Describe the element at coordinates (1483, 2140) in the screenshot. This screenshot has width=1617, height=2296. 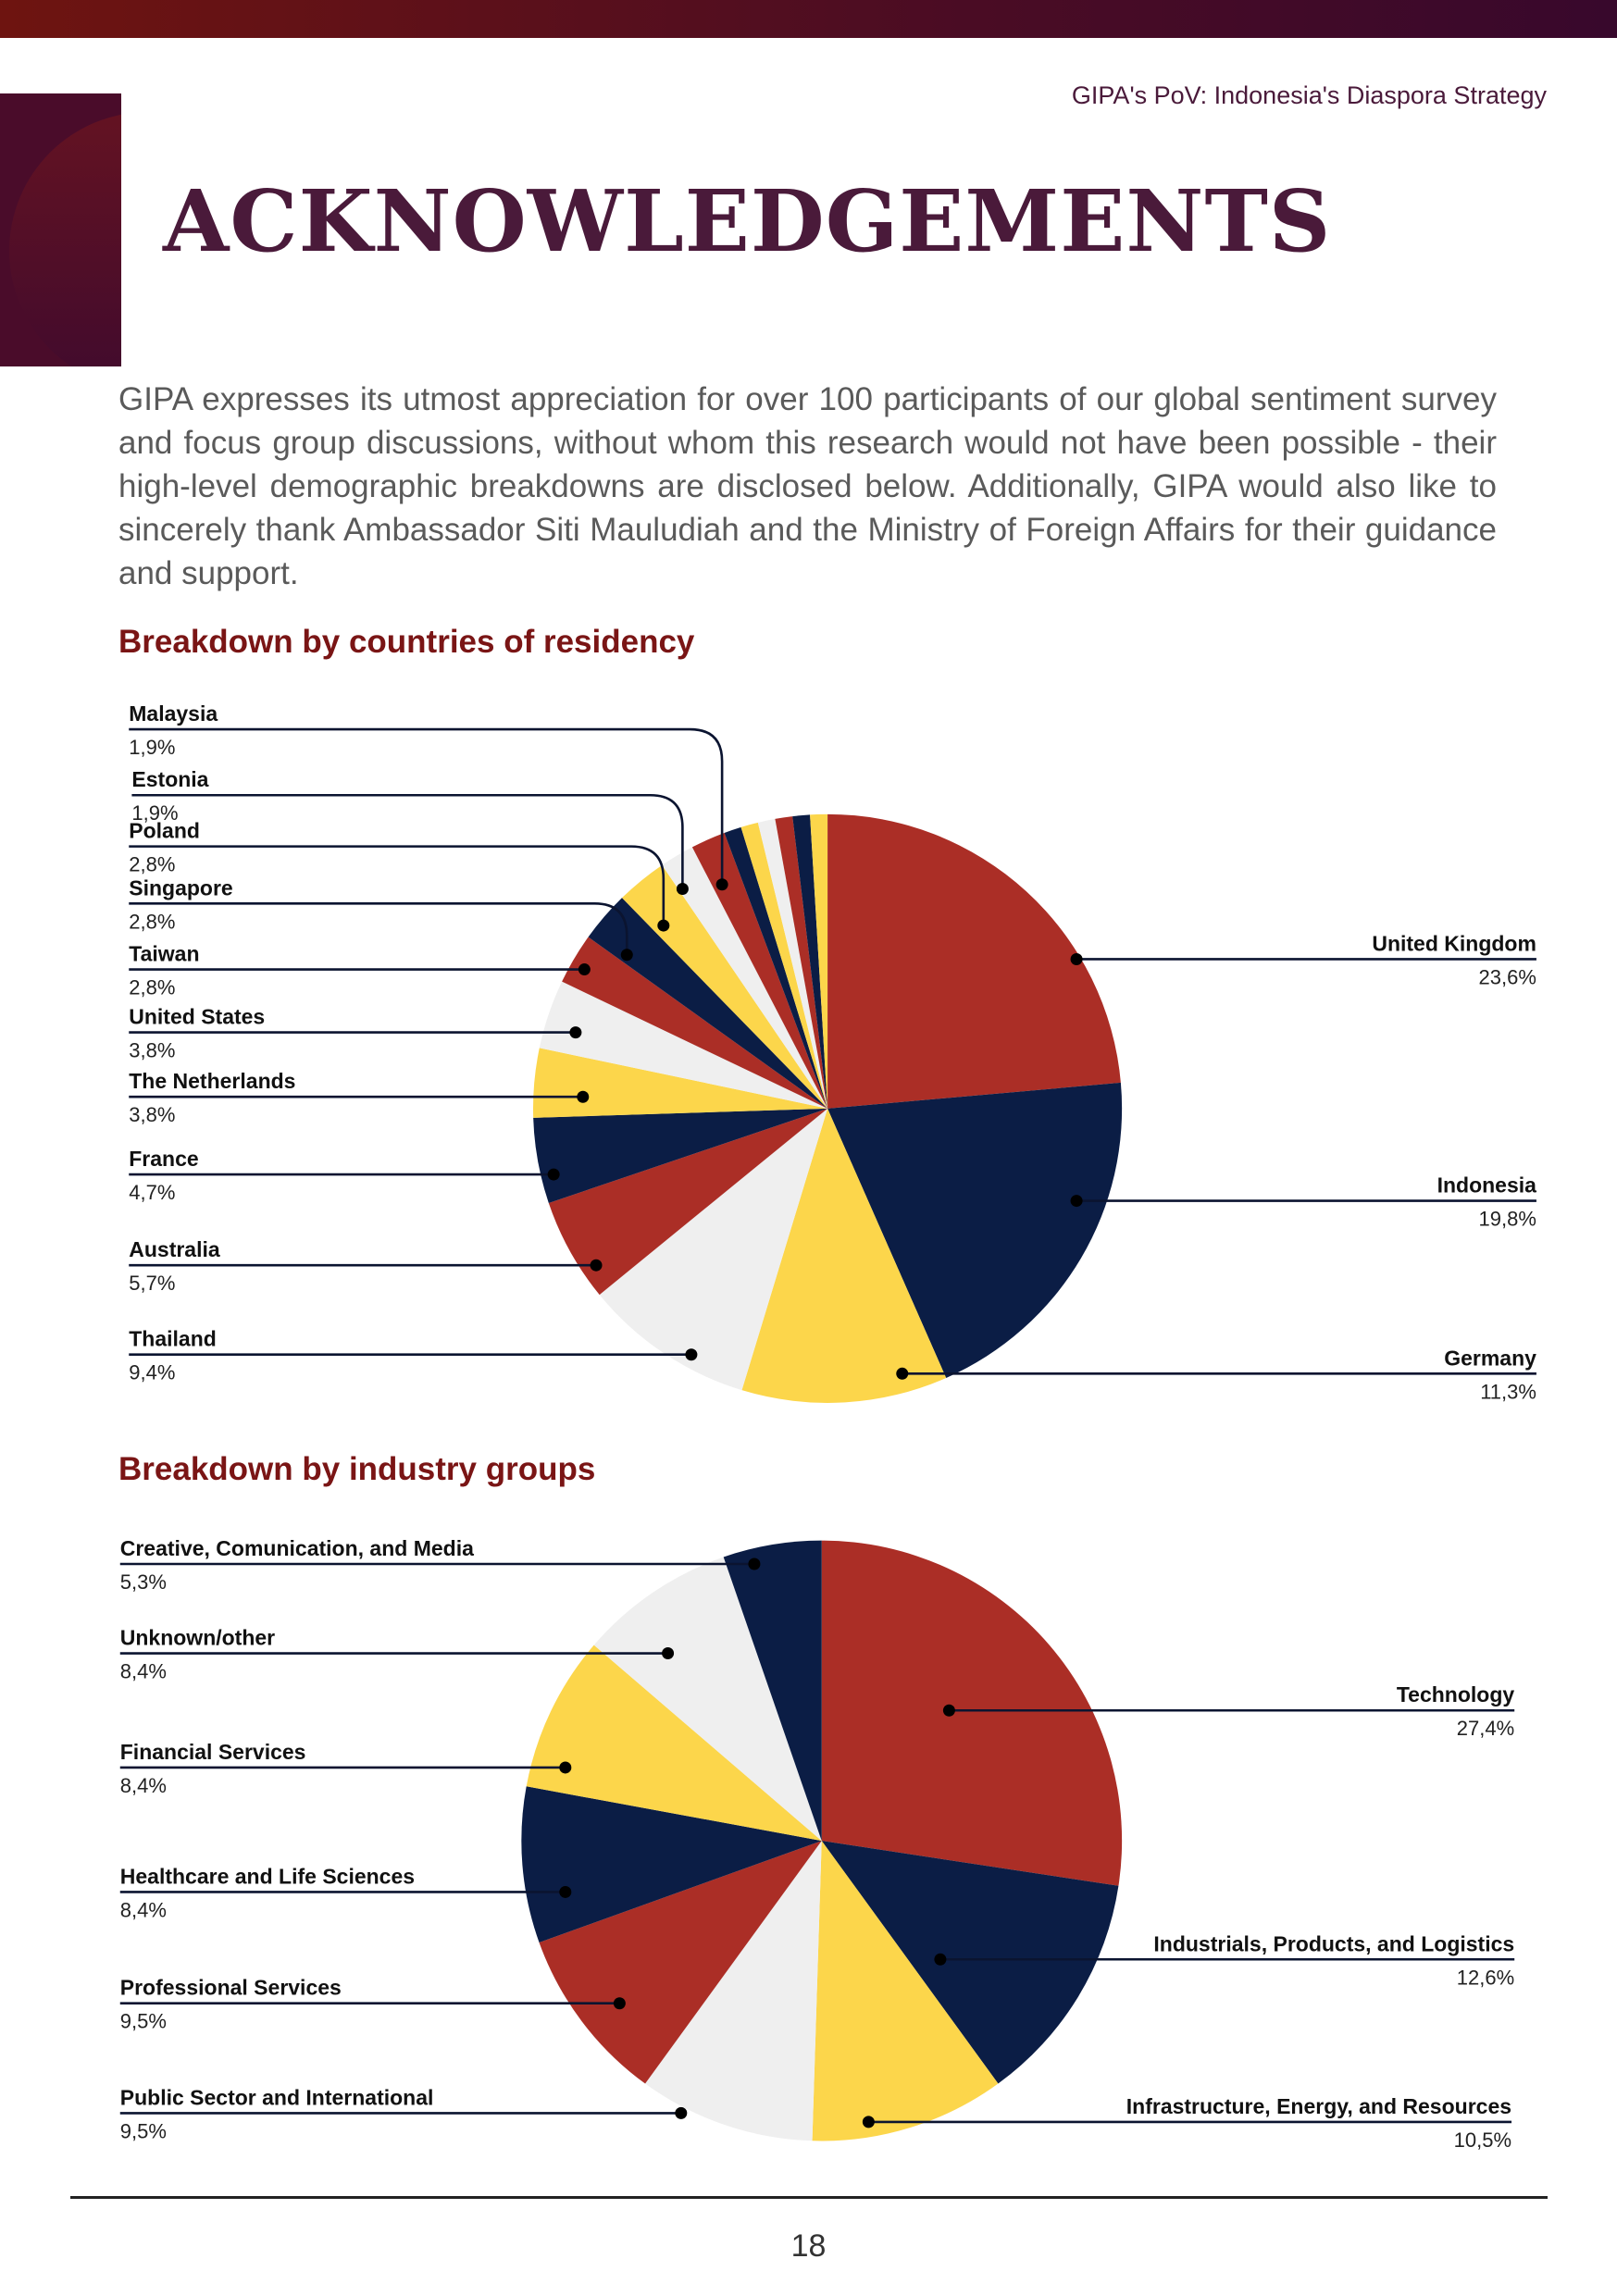
I see `slice-value: 10,5%` at that location.